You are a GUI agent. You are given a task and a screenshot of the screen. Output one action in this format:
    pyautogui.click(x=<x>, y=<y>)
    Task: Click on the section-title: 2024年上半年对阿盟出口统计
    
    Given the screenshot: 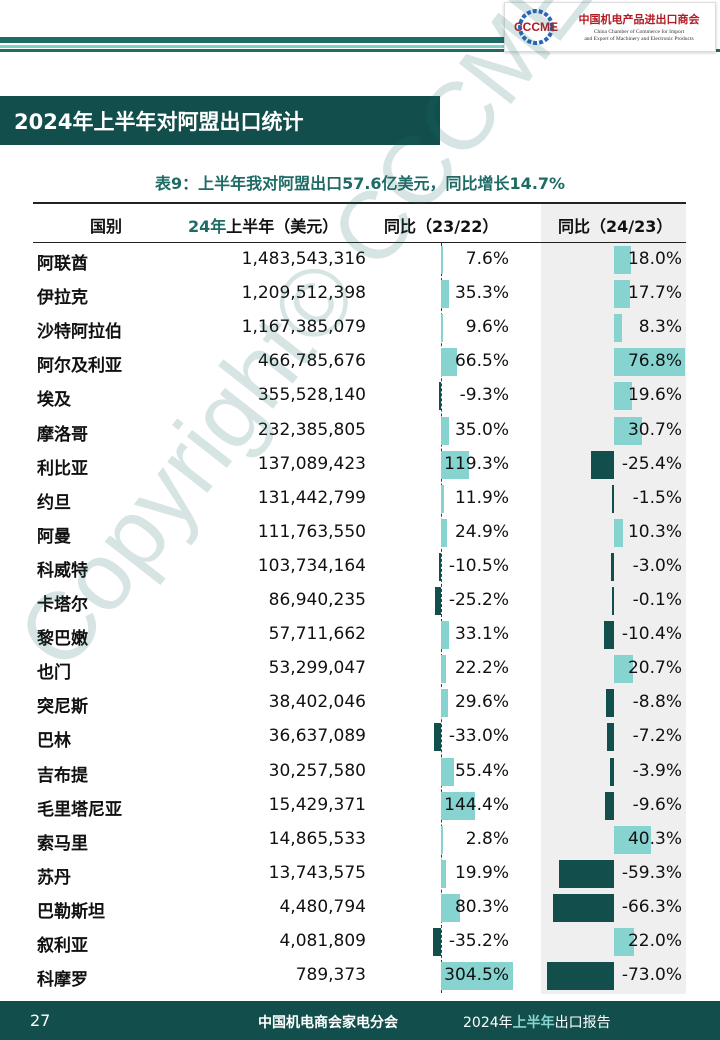 What is the action you would take?
    pyautogui.click(x=220, y=120)
    